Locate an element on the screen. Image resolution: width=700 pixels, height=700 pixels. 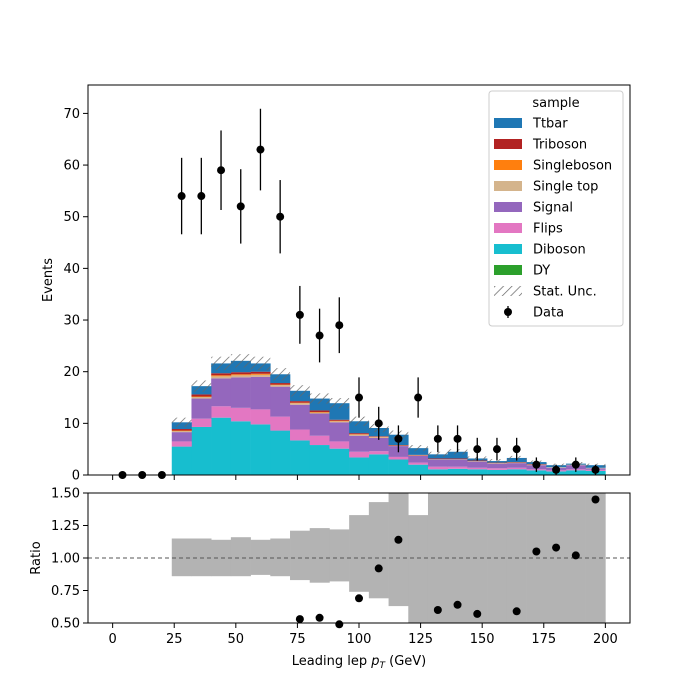
legend-swatch-flips is located at coordinates (508, 228).